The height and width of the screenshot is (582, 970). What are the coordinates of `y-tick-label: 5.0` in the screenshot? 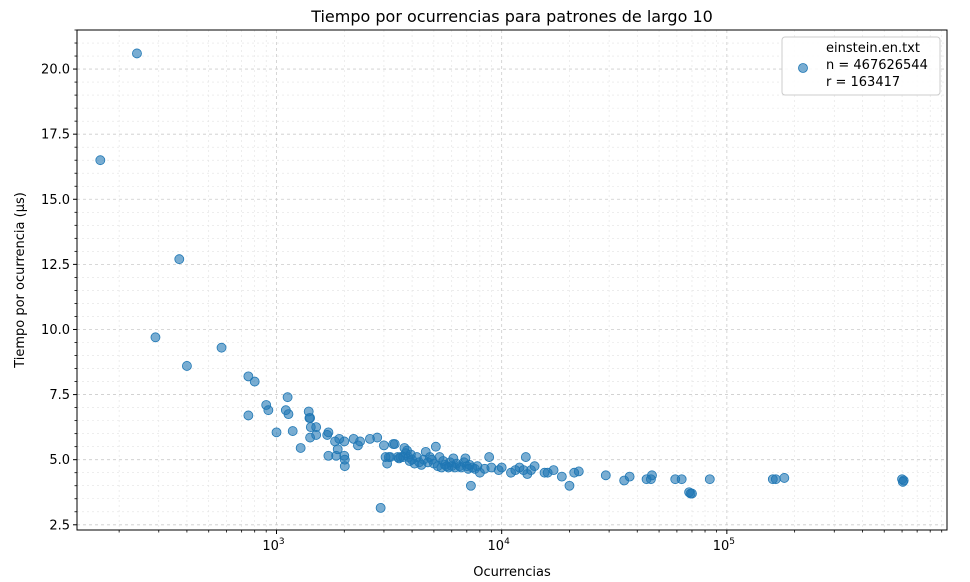 It's located at (59, 460).